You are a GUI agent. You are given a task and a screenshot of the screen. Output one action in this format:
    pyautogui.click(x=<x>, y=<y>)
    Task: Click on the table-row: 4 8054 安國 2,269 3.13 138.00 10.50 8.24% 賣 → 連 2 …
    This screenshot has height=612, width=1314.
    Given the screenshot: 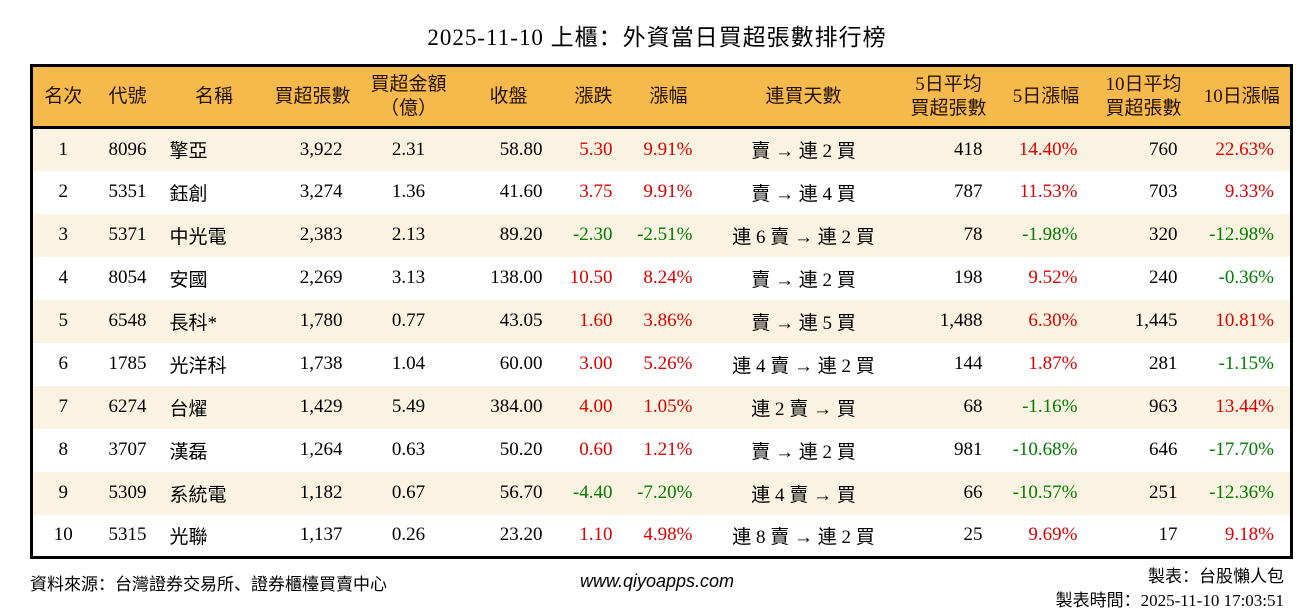 What is the action you would take?
    pyautogui.click(x=661, y=278)
    